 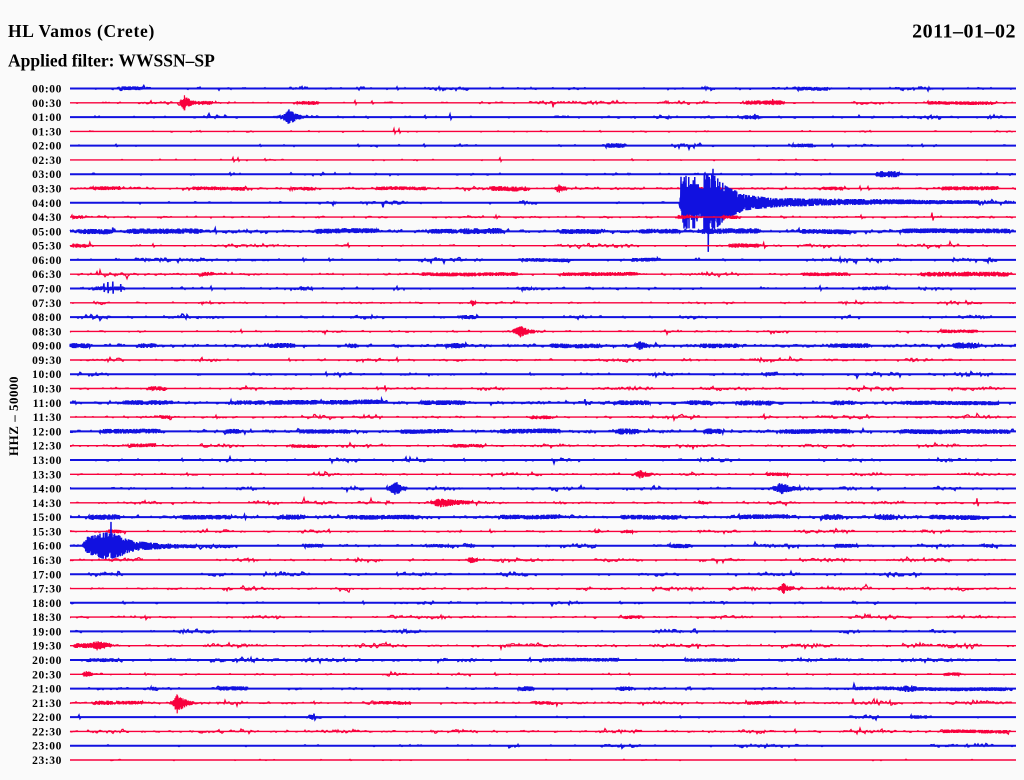 I want to click on svg-text: 03:30, so click(x=47, y=190).